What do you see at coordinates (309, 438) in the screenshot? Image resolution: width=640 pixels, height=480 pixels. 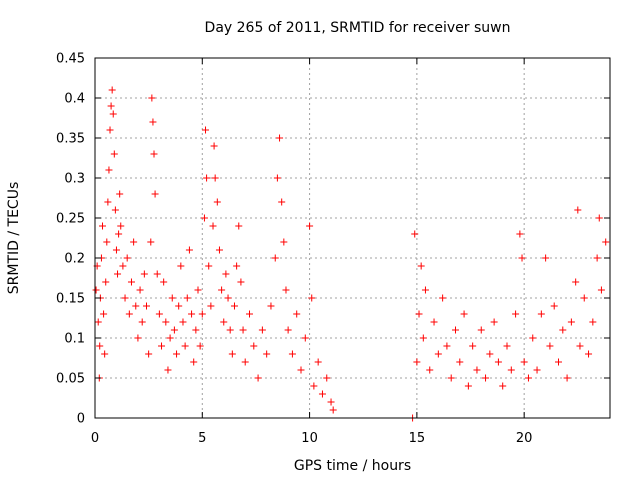 I see `x-tick-label: 10` at bounding box center [309, 438].